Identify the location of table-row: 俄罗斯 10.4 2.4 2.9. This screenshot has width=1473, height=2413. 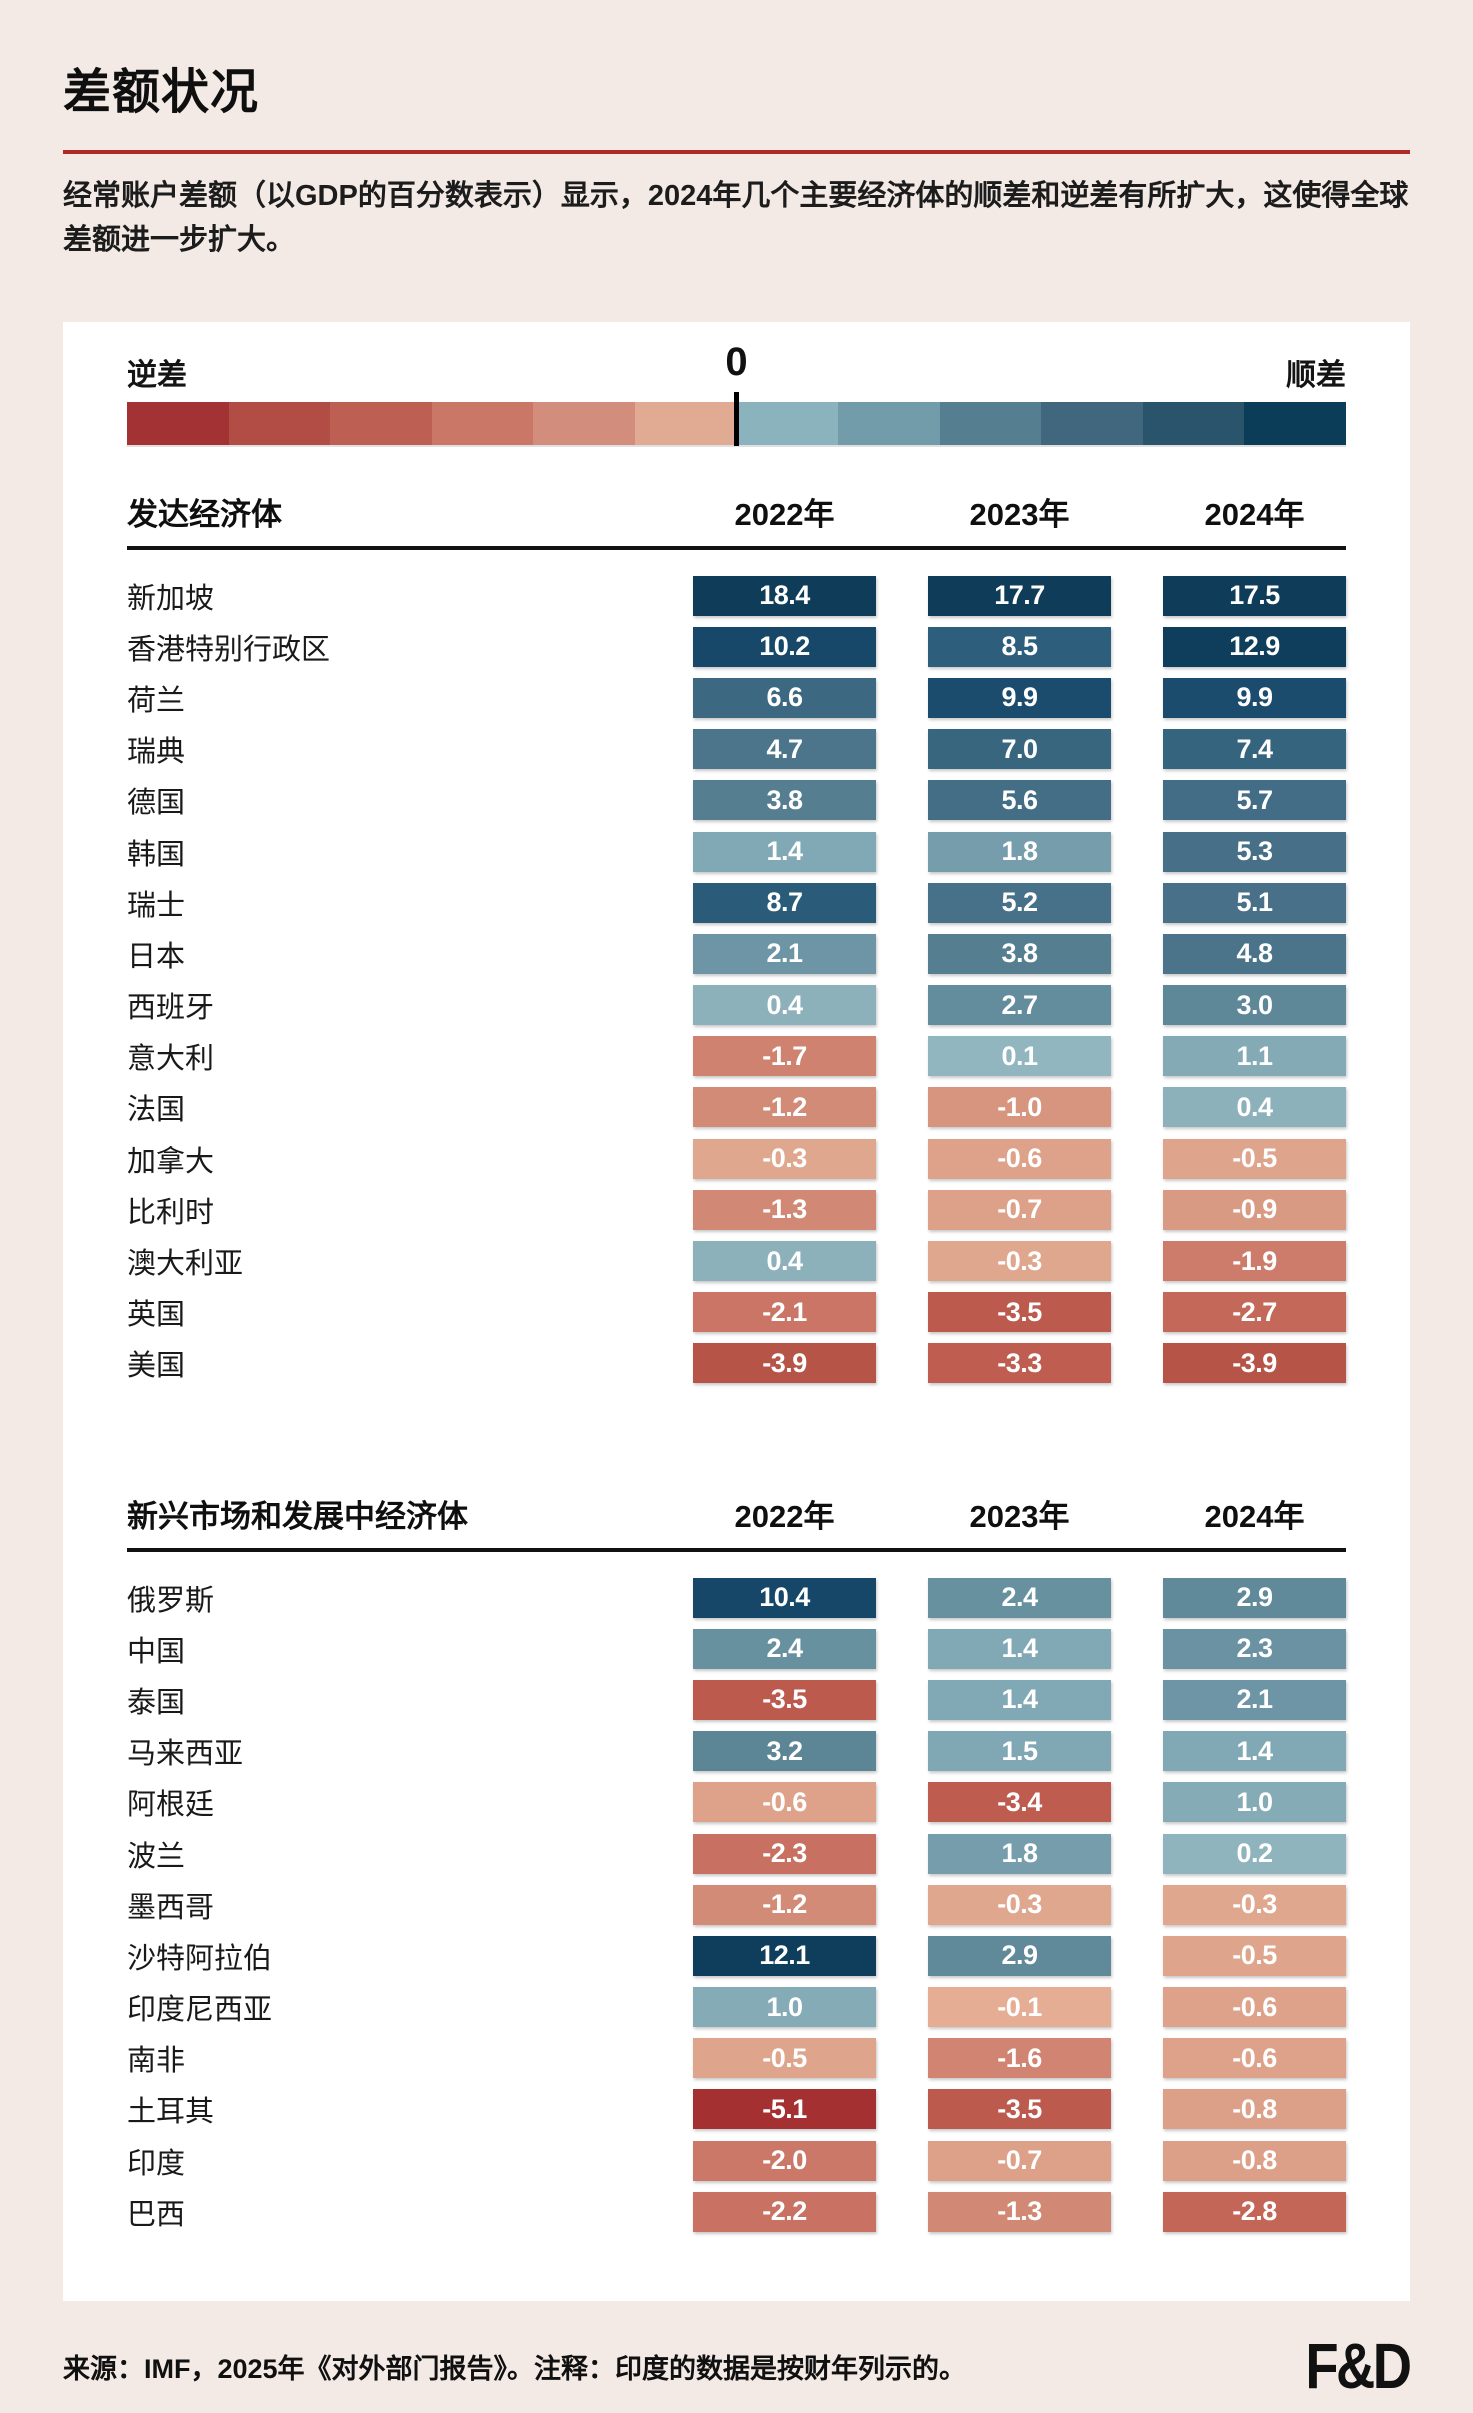
(736, 1597).